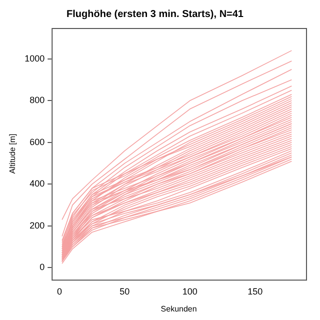 The height and width of the screenshot is (320, 320). Describe the element at coordinates (190, 291) in the screenshot. I see `x-tick-label: 100` at that location.